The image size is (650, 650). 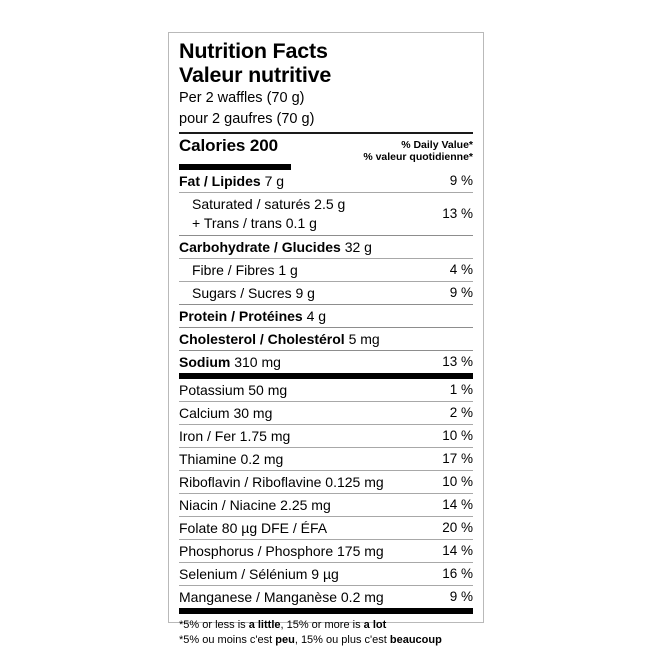 I want to click on row-iron: Iron / Fer 1.75 mg 10 %, so click(x=326, y=436).